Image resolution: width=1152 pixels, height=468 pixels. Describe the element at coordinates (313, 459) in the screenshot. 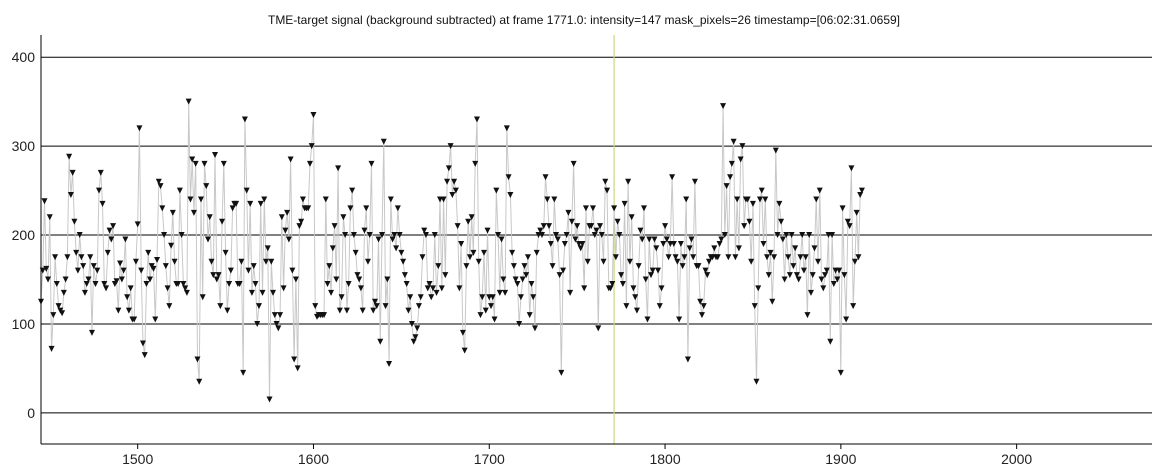

I see `x-tick-label: 1600` at that location.